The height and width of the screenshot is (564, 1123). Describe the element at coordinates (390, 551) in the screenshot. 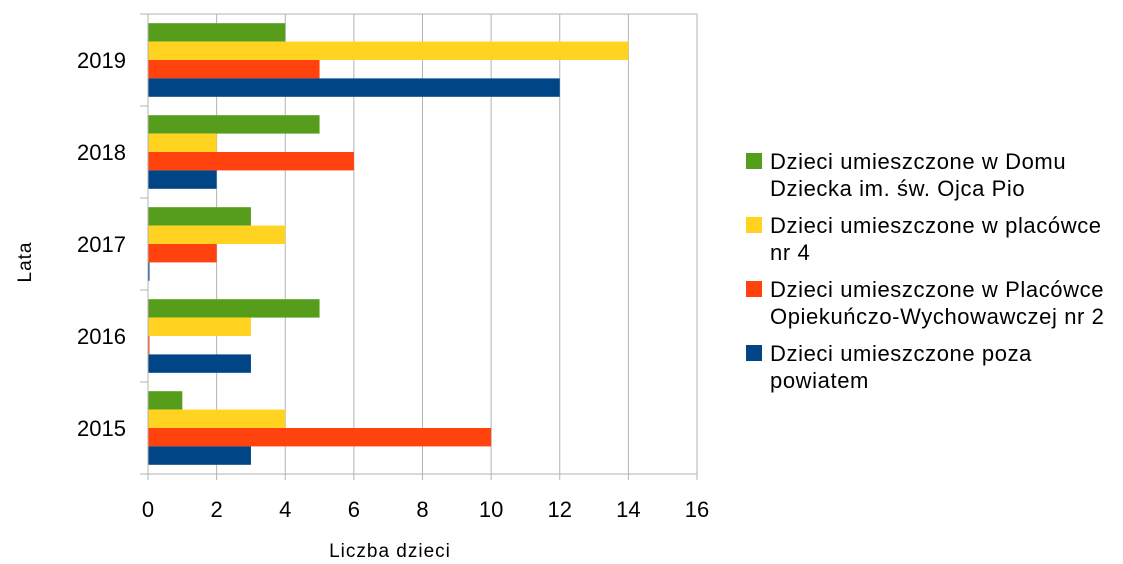

I see `x-axis-title: Liczba dzieci` at that location.